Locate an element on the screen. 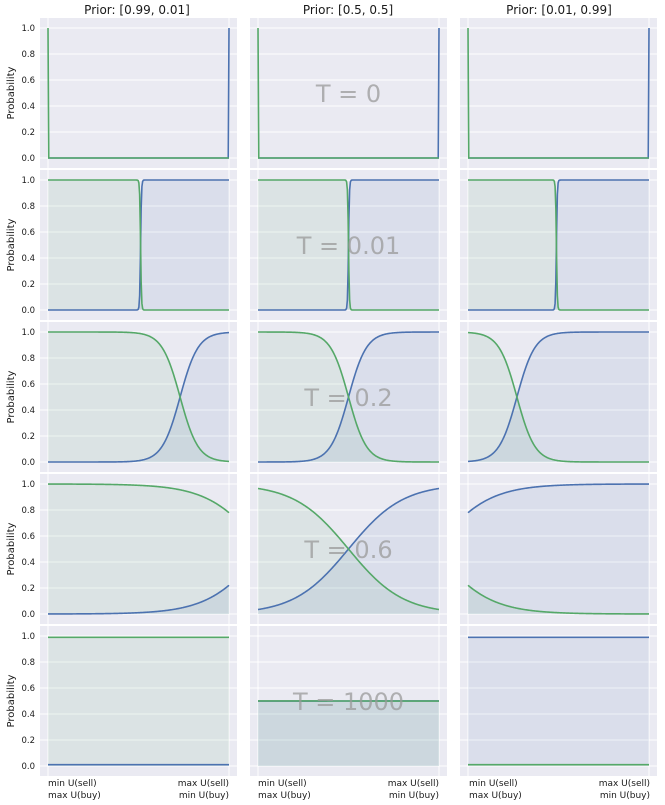 The height and width of the screenshot is (805, 665). panel-r5-c3 is located at coordinates (558, 701).